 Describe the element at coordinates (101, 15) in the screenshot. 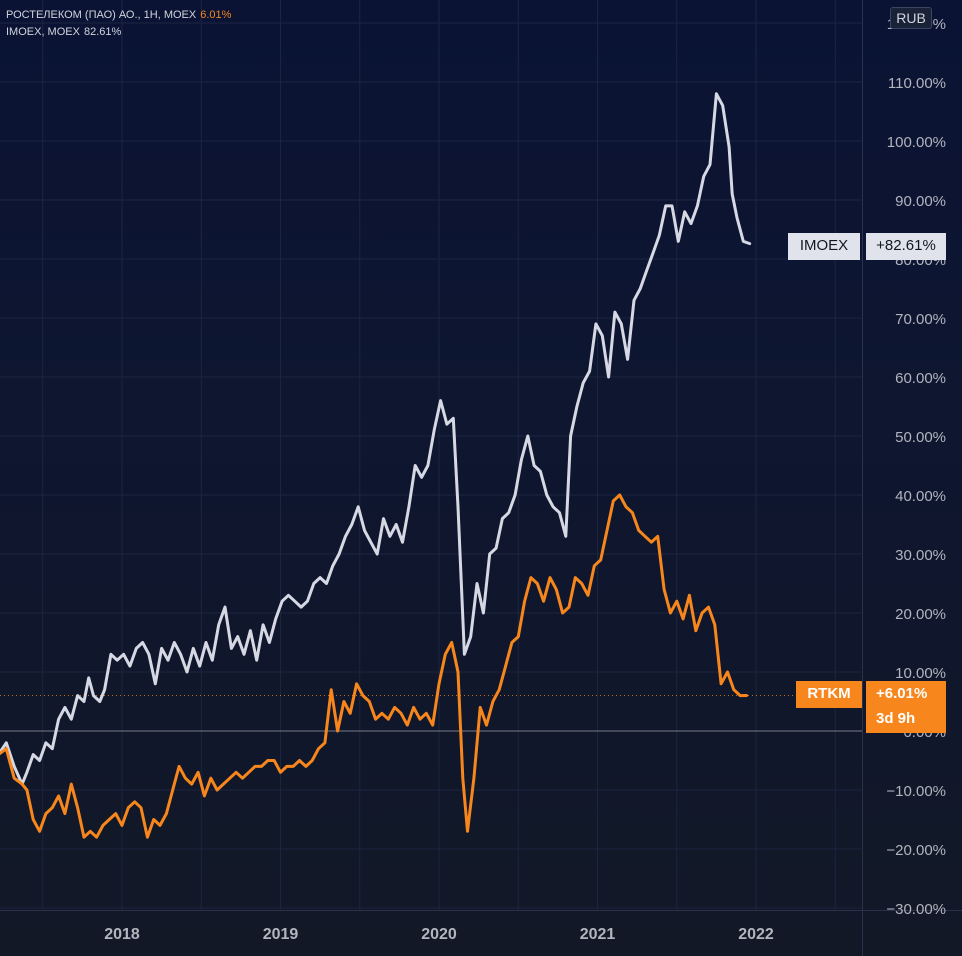

I see `legend-rtkm-title: РОСТЕЛЕКОМ (ПАО) АО., 1Н, MOEX` at that location.